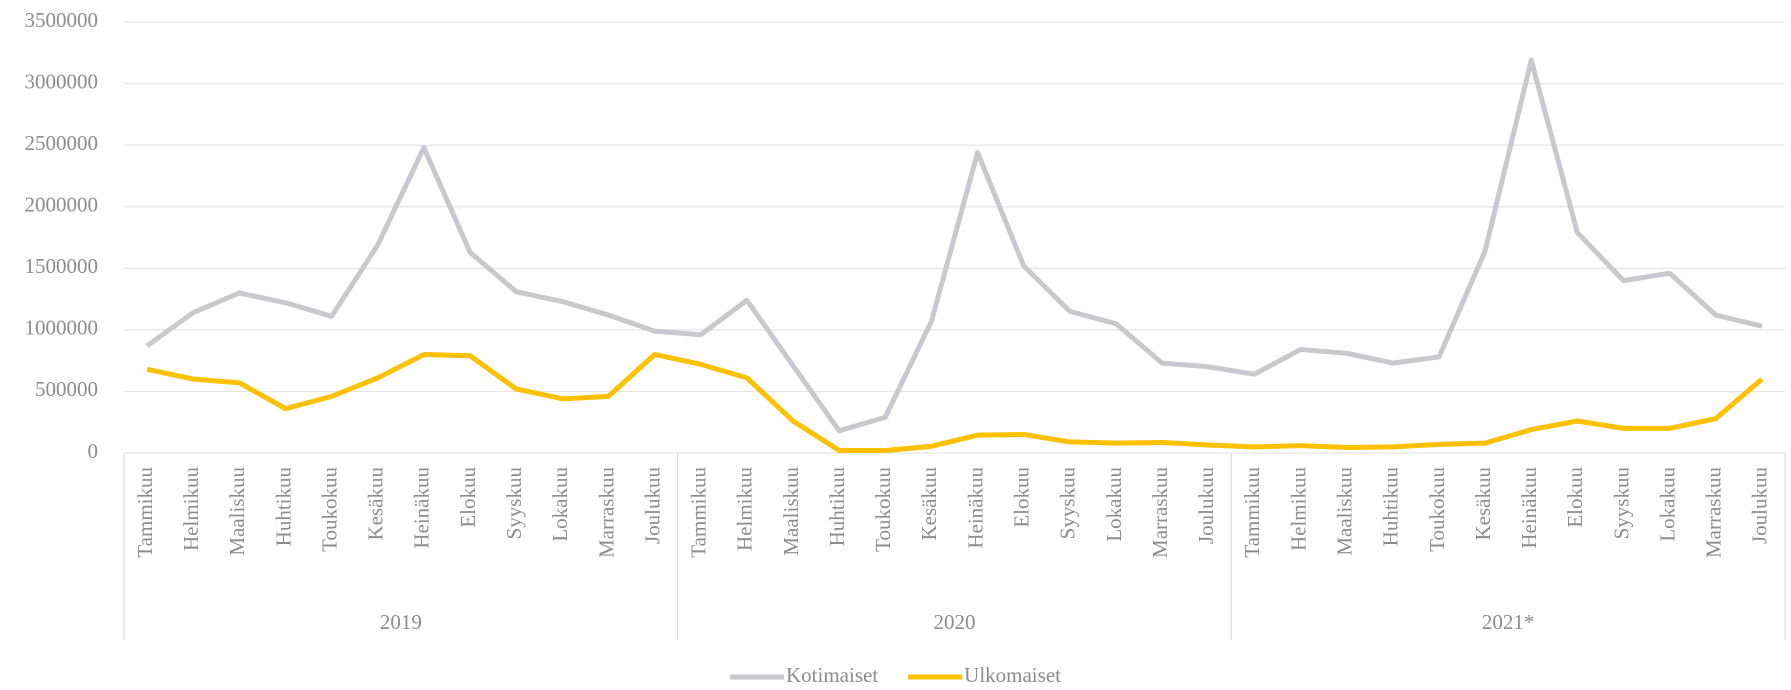 The height and width of the screenshot is (690, 1791). What do you see at coordinates (955, 622) in the screenshot?
I see `year-label: 2020` at bounding box center [955, 622].